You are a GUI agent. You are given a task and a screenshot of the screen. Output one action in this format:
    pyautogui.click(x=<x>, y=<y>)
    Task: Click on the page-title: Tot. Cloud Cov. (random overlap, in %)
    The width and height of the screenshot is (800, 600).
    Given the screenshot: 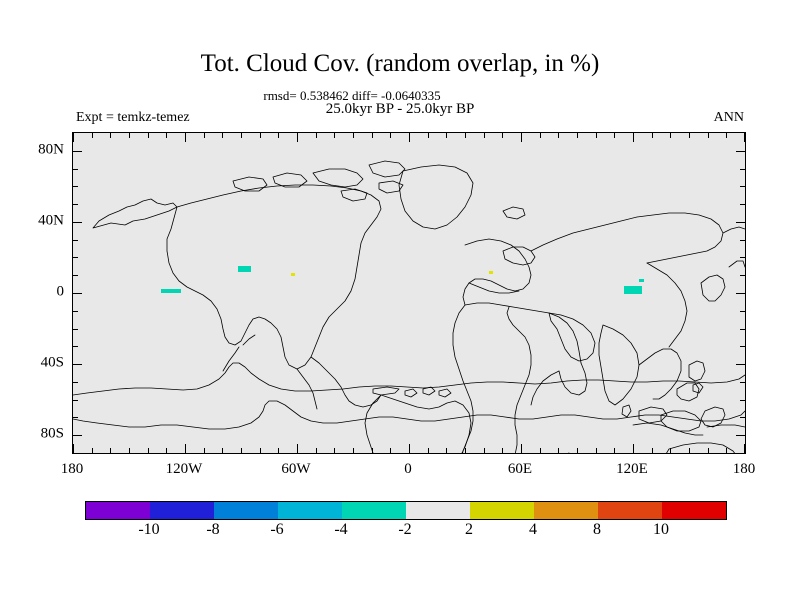 What is the action you would take?
    pyautogui.click(x=400, y=63)
    